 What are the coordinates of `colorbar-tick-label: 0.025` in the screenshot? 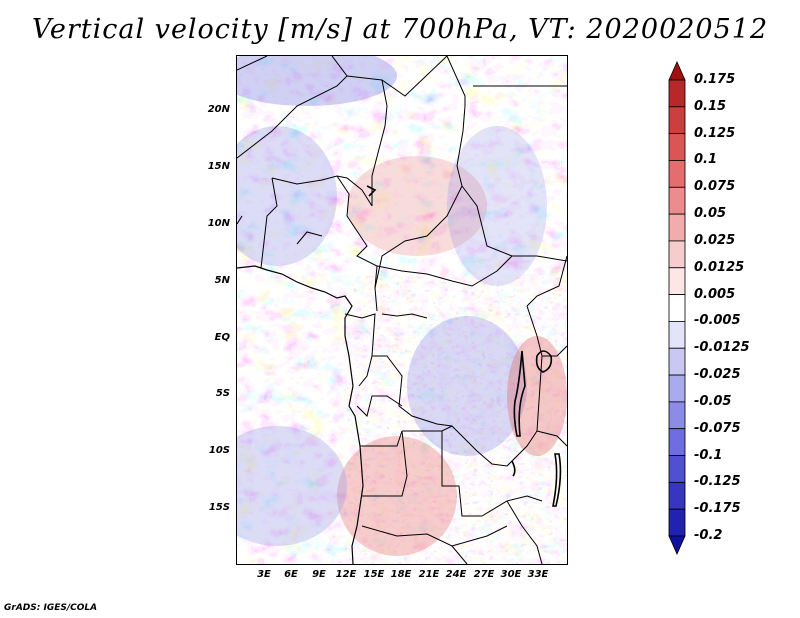 It's located at (715, 240).